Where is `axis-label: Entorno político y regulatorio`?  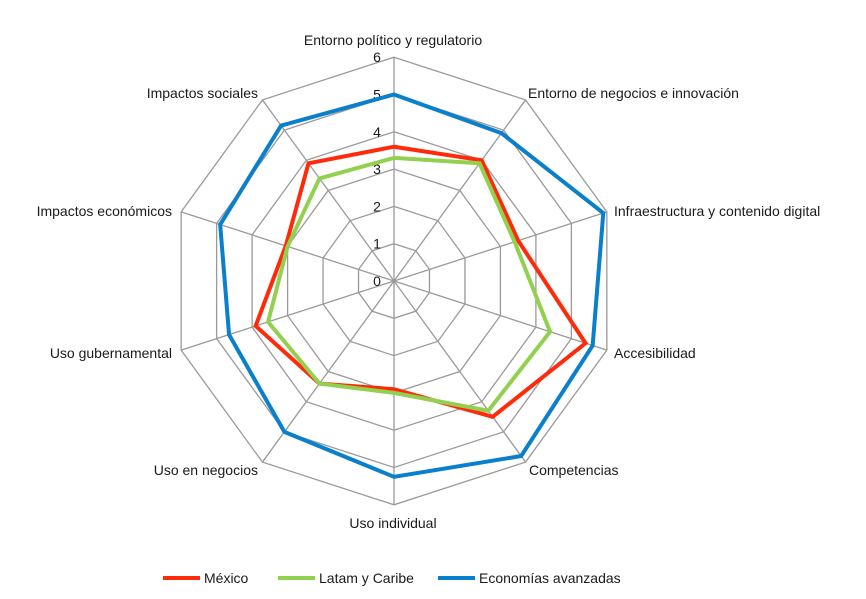 axis-label: Entorno político y regulatorio is located at coordinates (393, 40).